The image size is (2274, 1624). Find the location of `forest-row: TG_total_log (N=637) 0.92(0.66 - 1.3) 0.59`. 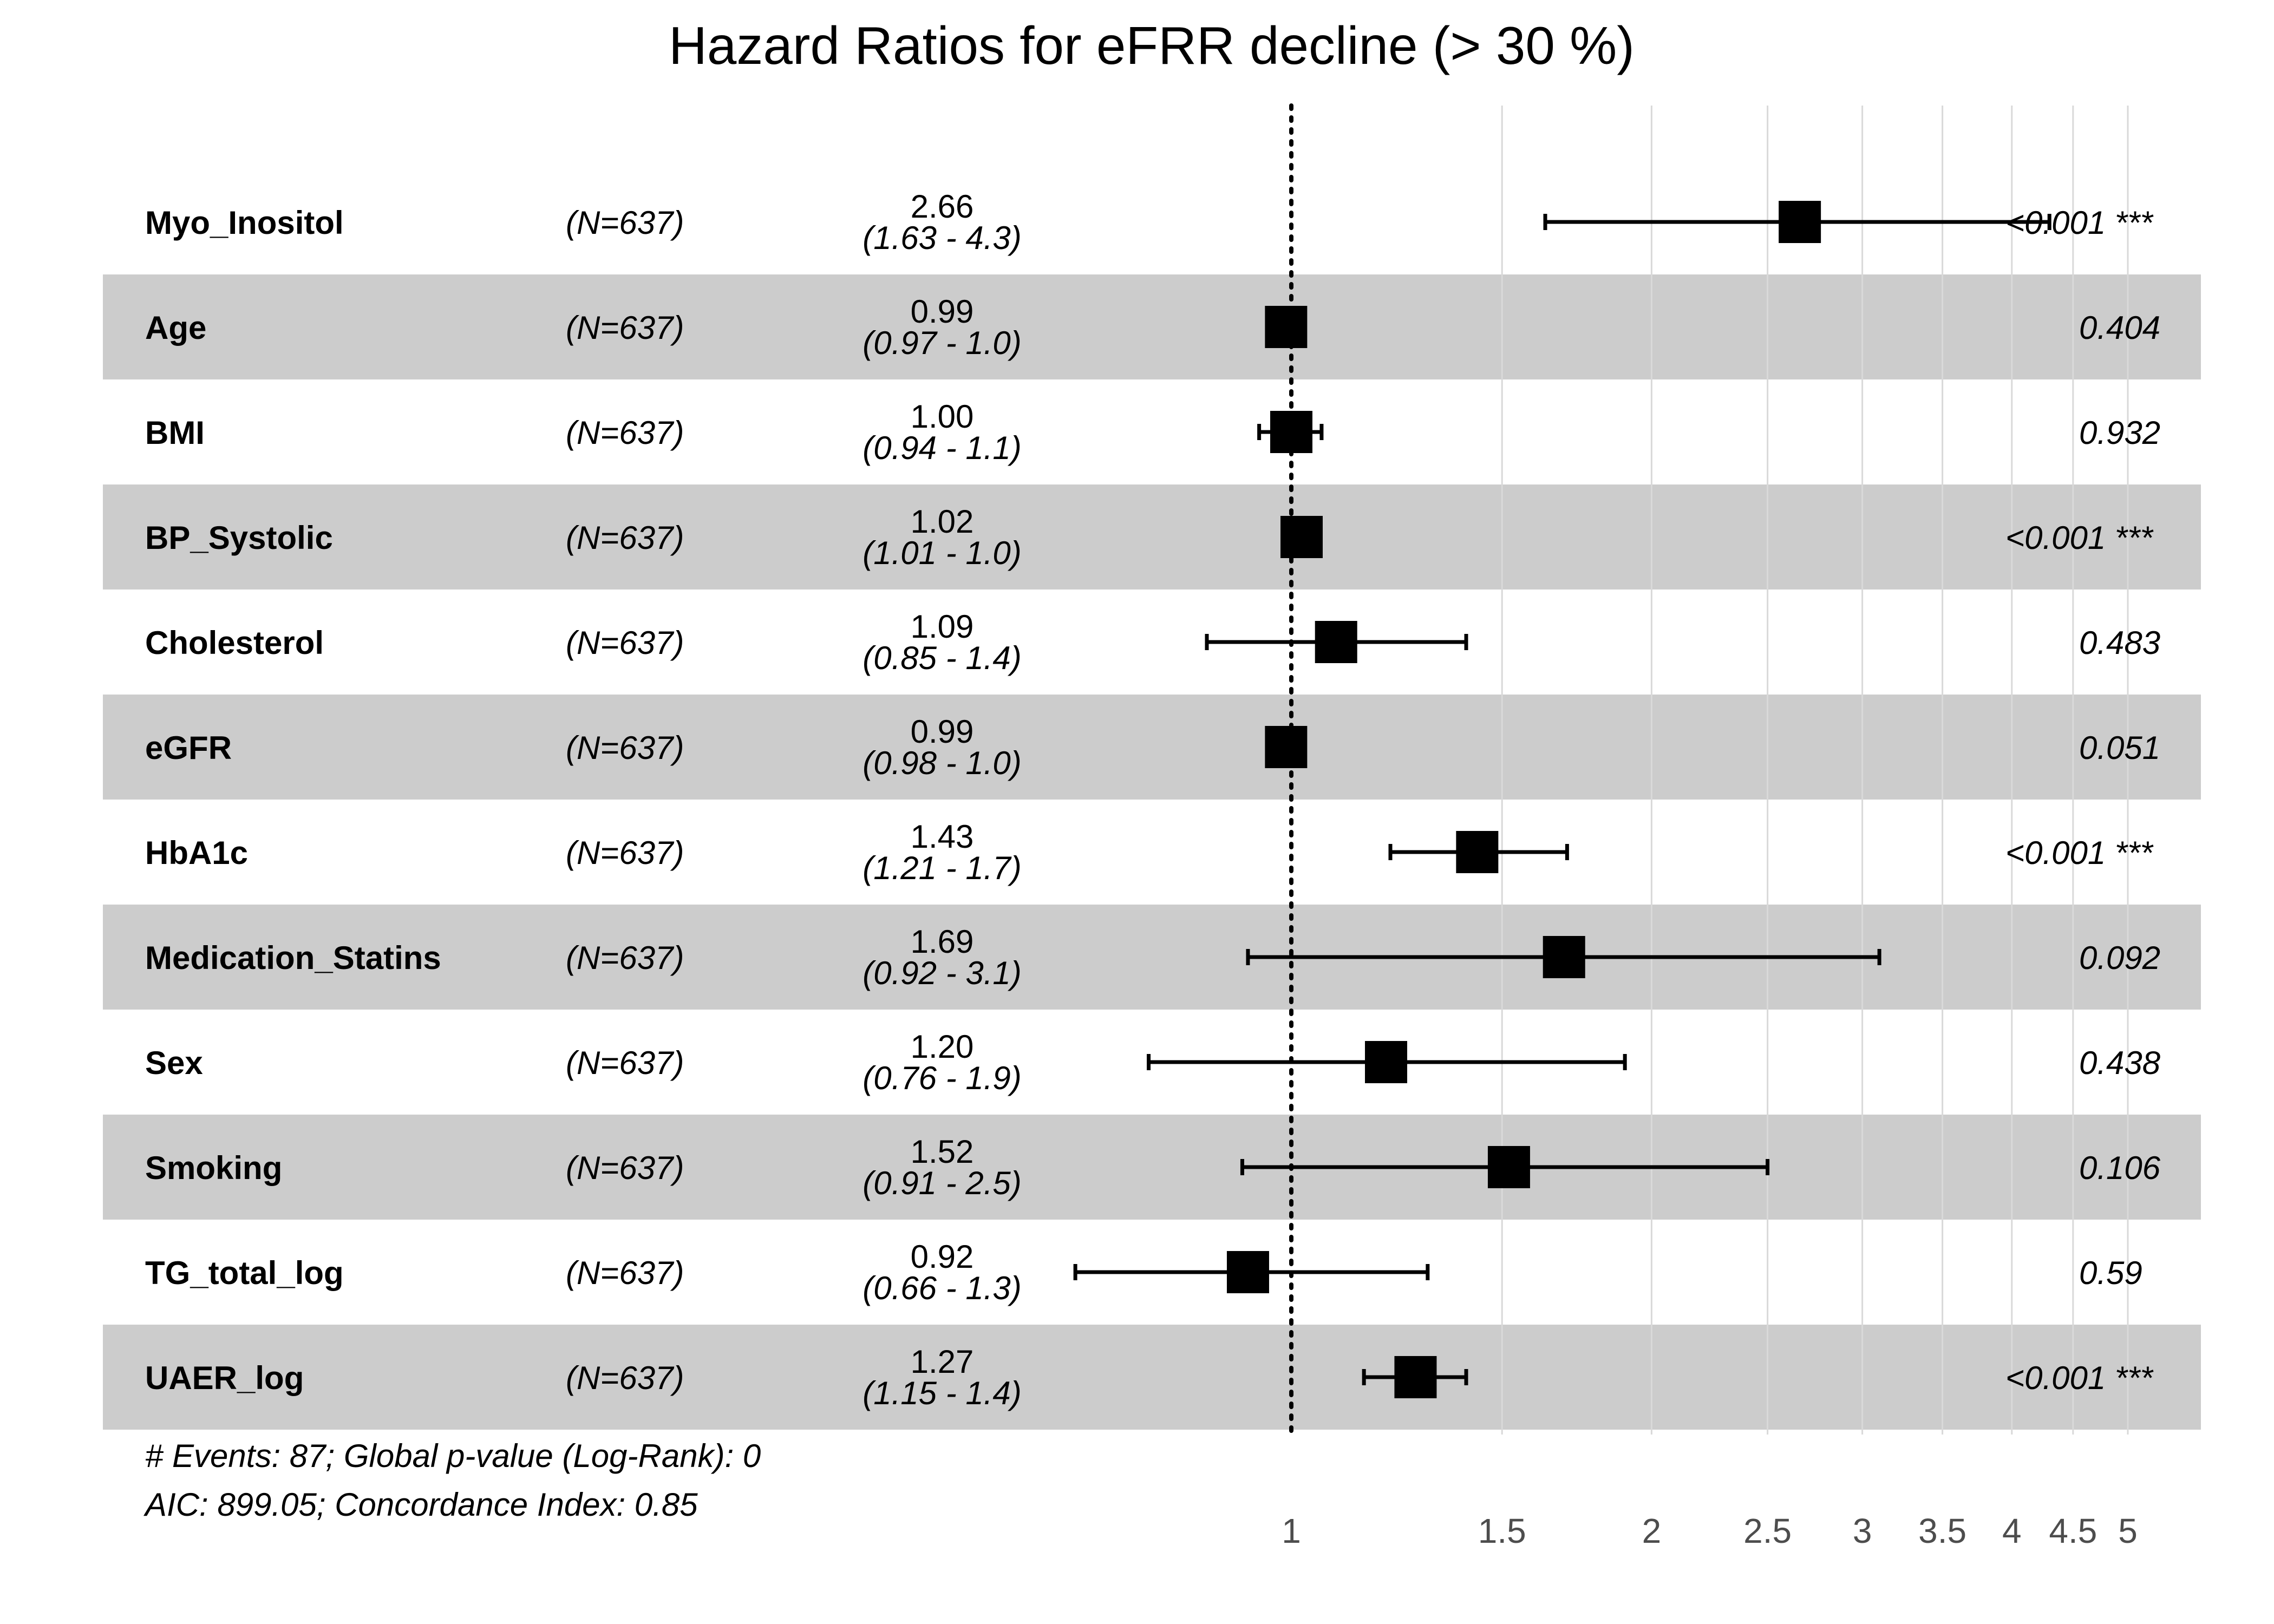

forest-row: TG_total_log (N=637) 0.92(0.66 - 1.3) 0.59 is located at coordinates (1144, 1272).